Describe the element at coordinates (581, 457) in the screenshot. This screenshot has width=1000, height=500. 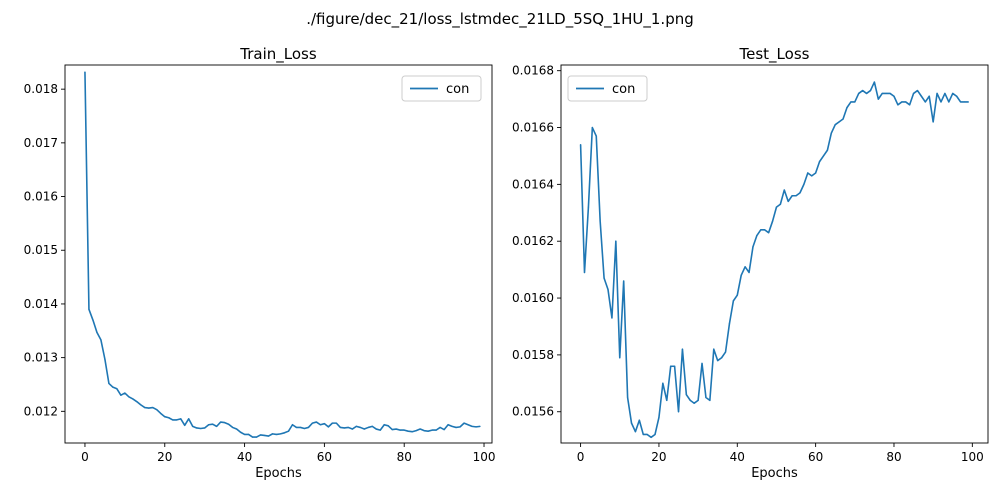
I see `test-loss-x-tick-label: 0` at that location.